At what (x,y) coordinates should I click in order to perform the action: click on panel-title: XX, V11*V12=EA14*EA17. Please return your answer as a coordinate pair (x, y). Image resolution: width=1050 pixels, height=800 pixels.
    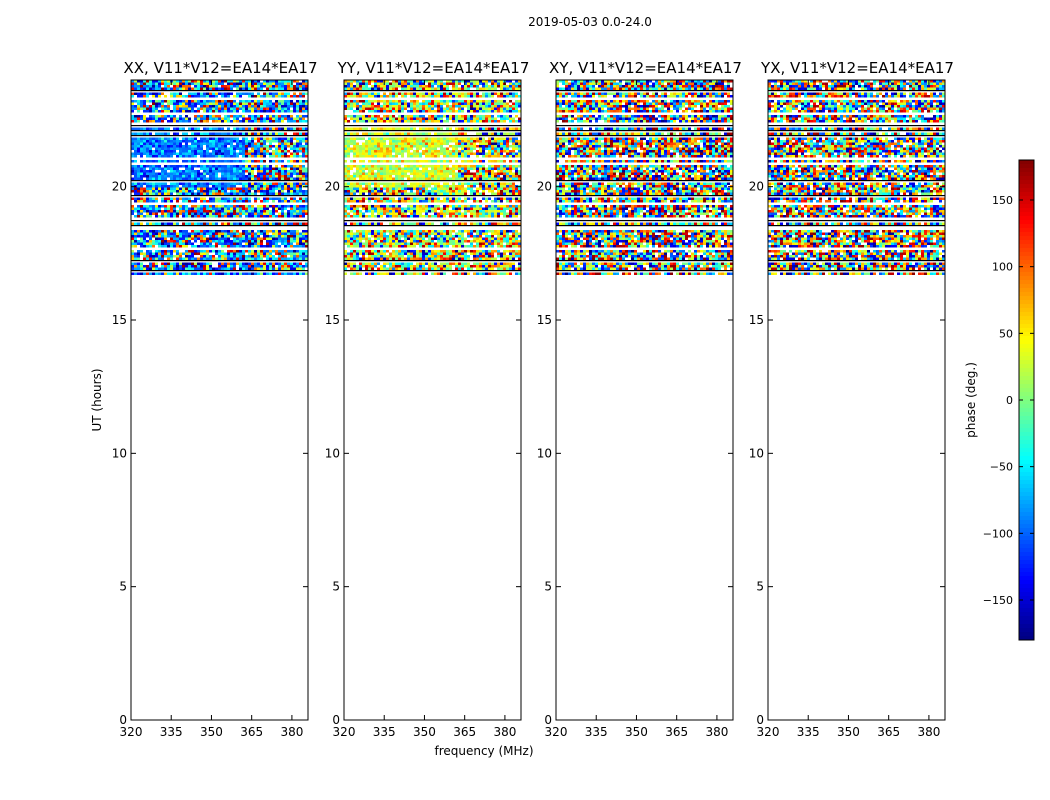
    Looking at the image, I should click on (220, 68).